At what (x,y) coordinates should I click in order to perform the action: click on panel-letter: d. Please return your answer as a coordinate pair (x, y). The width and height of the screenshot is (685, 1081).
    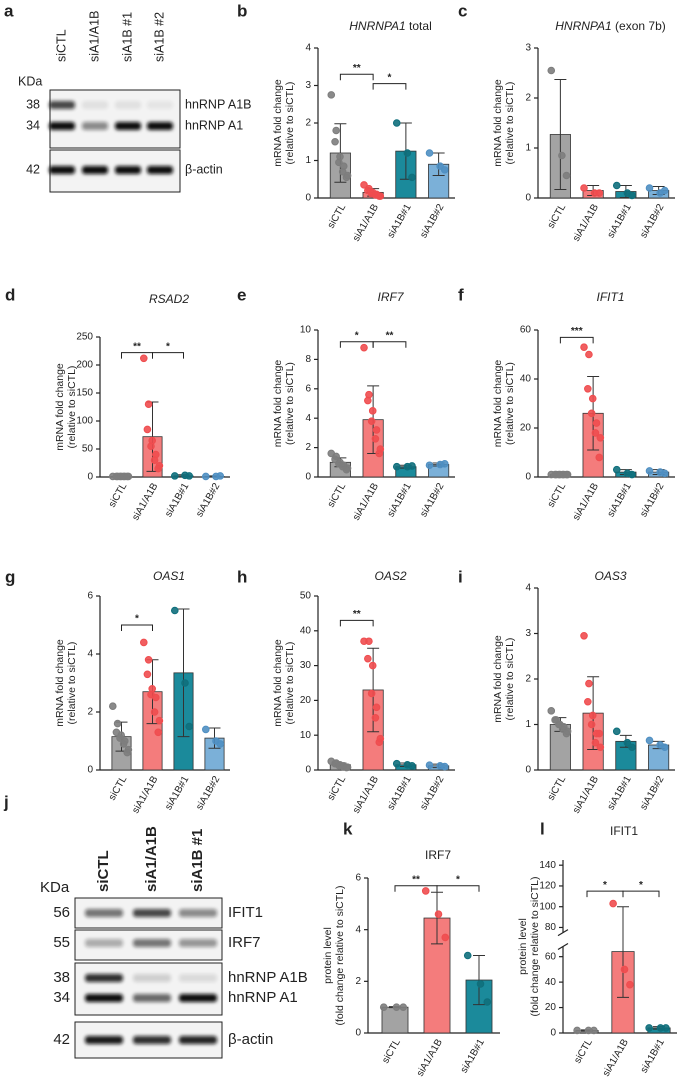
    Looking at the image, I should click on (10, 294).